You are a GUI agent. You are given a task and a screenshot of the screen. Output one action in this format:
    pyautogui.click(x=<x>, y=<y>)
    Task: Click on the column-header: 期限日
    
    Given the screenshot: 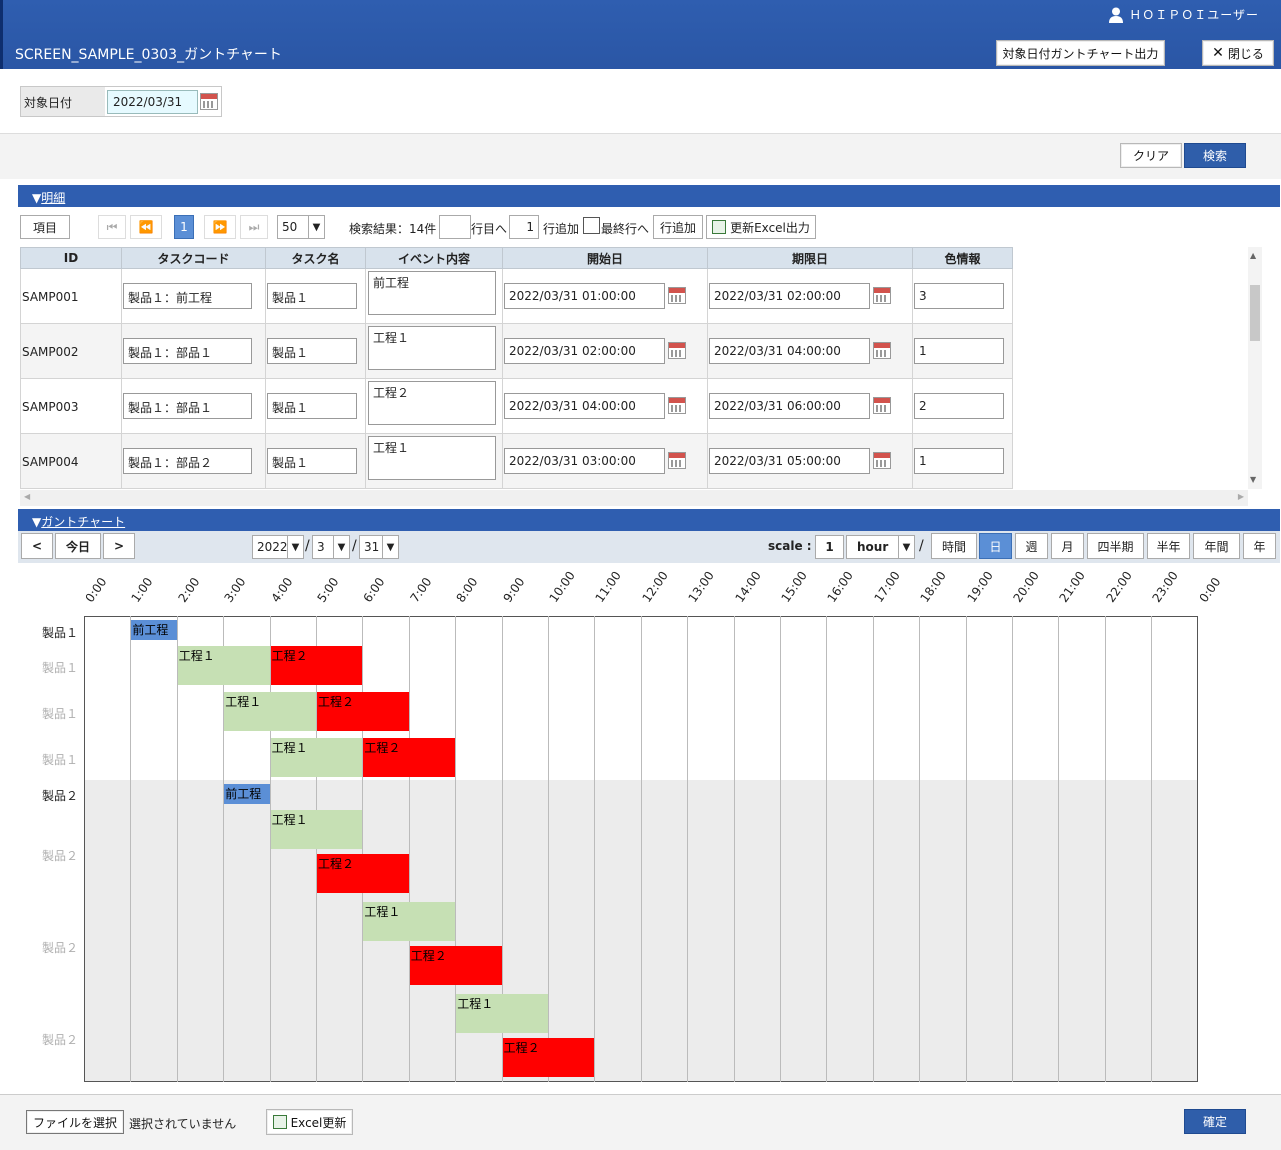 What is the action you would take?
    pyautogui.click(x=810, y=258)
    